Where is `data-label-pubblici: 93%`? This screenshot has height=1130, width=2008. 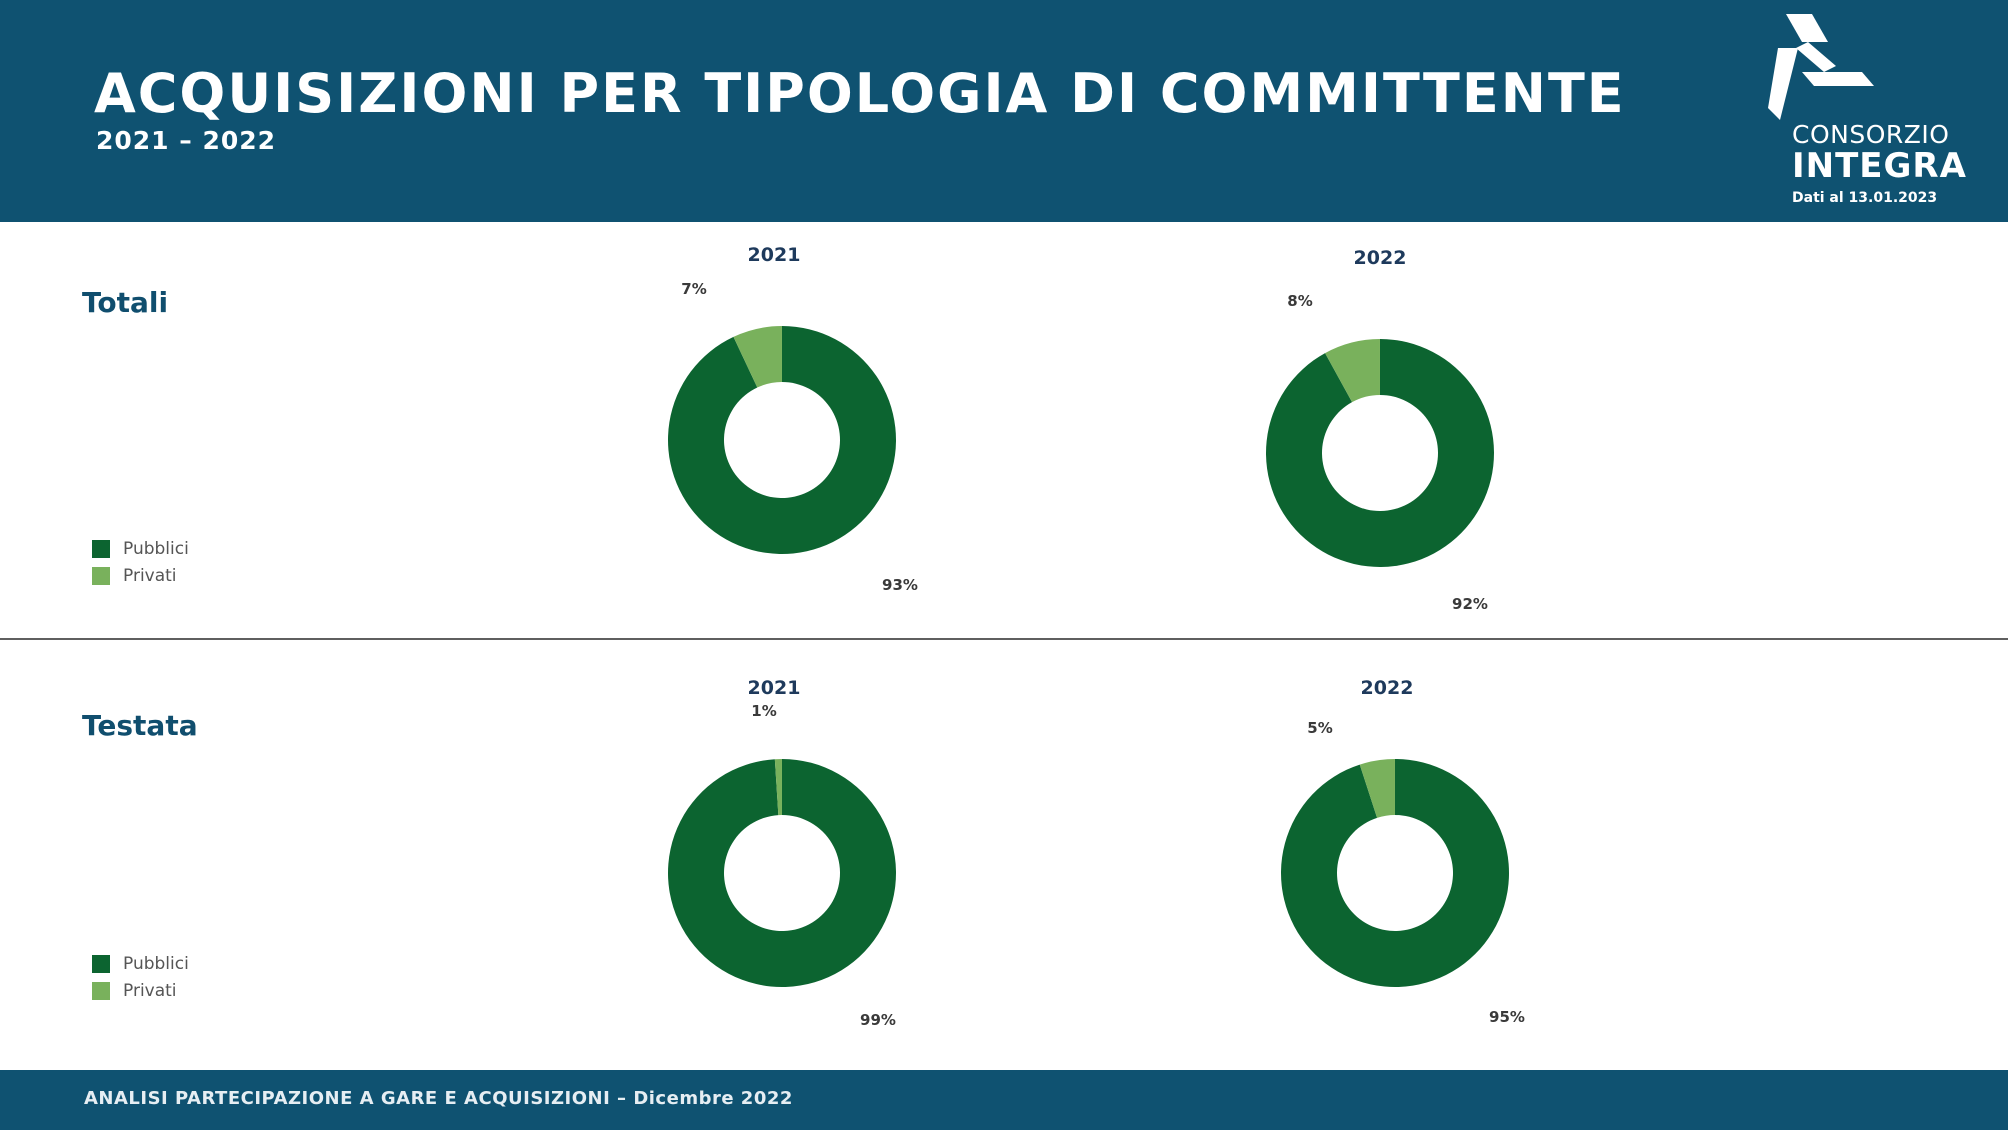 data-label-pubblici: 93% is located at coordinates (900, 585).